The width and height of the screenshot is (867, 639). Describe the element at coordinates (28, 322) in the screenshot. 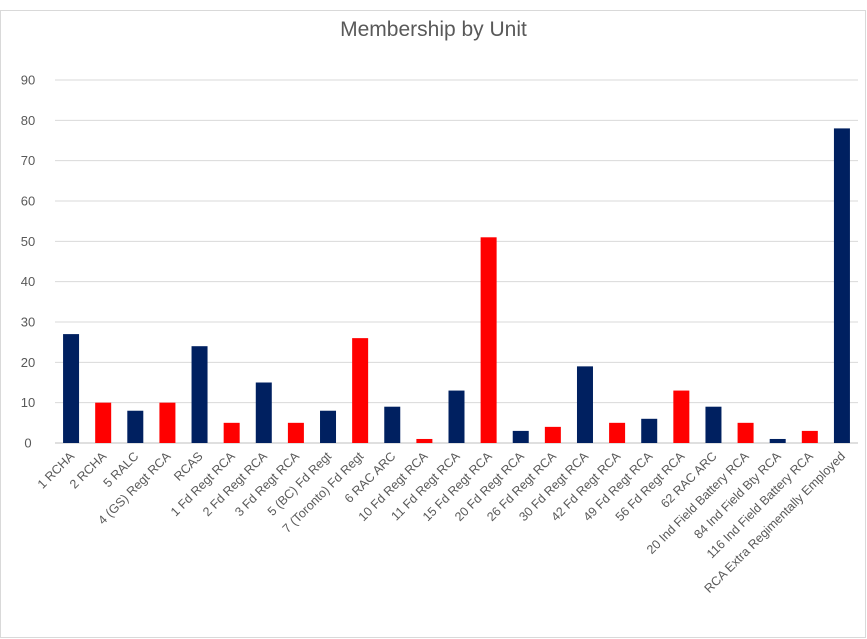

I see `y-tick-label: 30` at that location.